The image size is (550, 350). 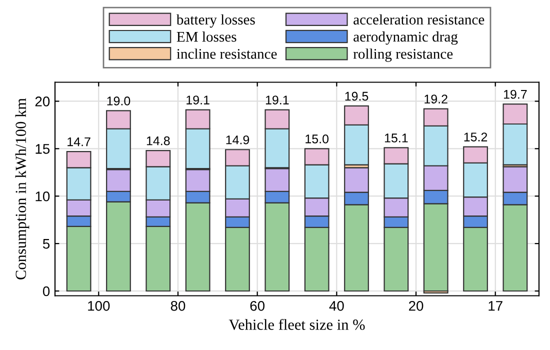 I want to click on total-label: 15.1, so click(x=396, y=138).